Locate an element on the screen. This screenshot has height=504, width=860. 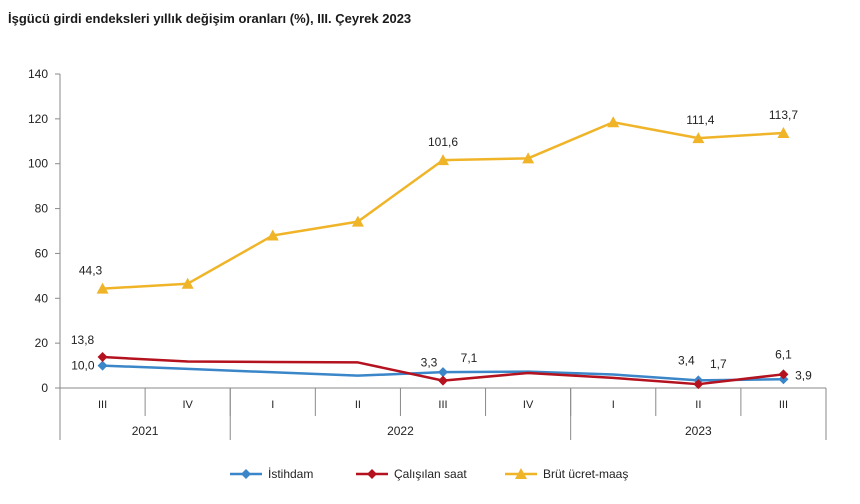
data-label: 1,7 is located at coordinates (718, 364).